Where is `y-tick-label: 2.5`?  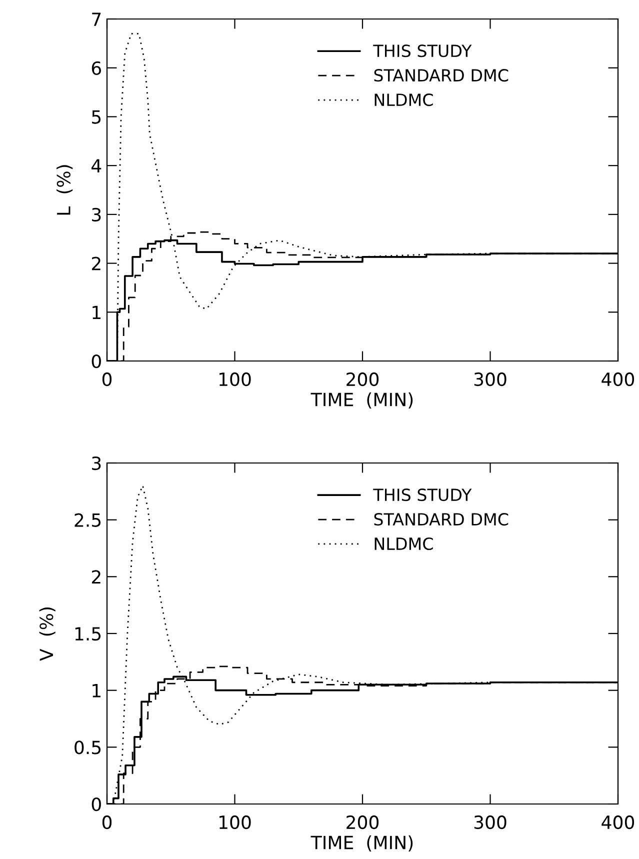 y-tick-label: 2.5 is located at coordinates (87, 520).